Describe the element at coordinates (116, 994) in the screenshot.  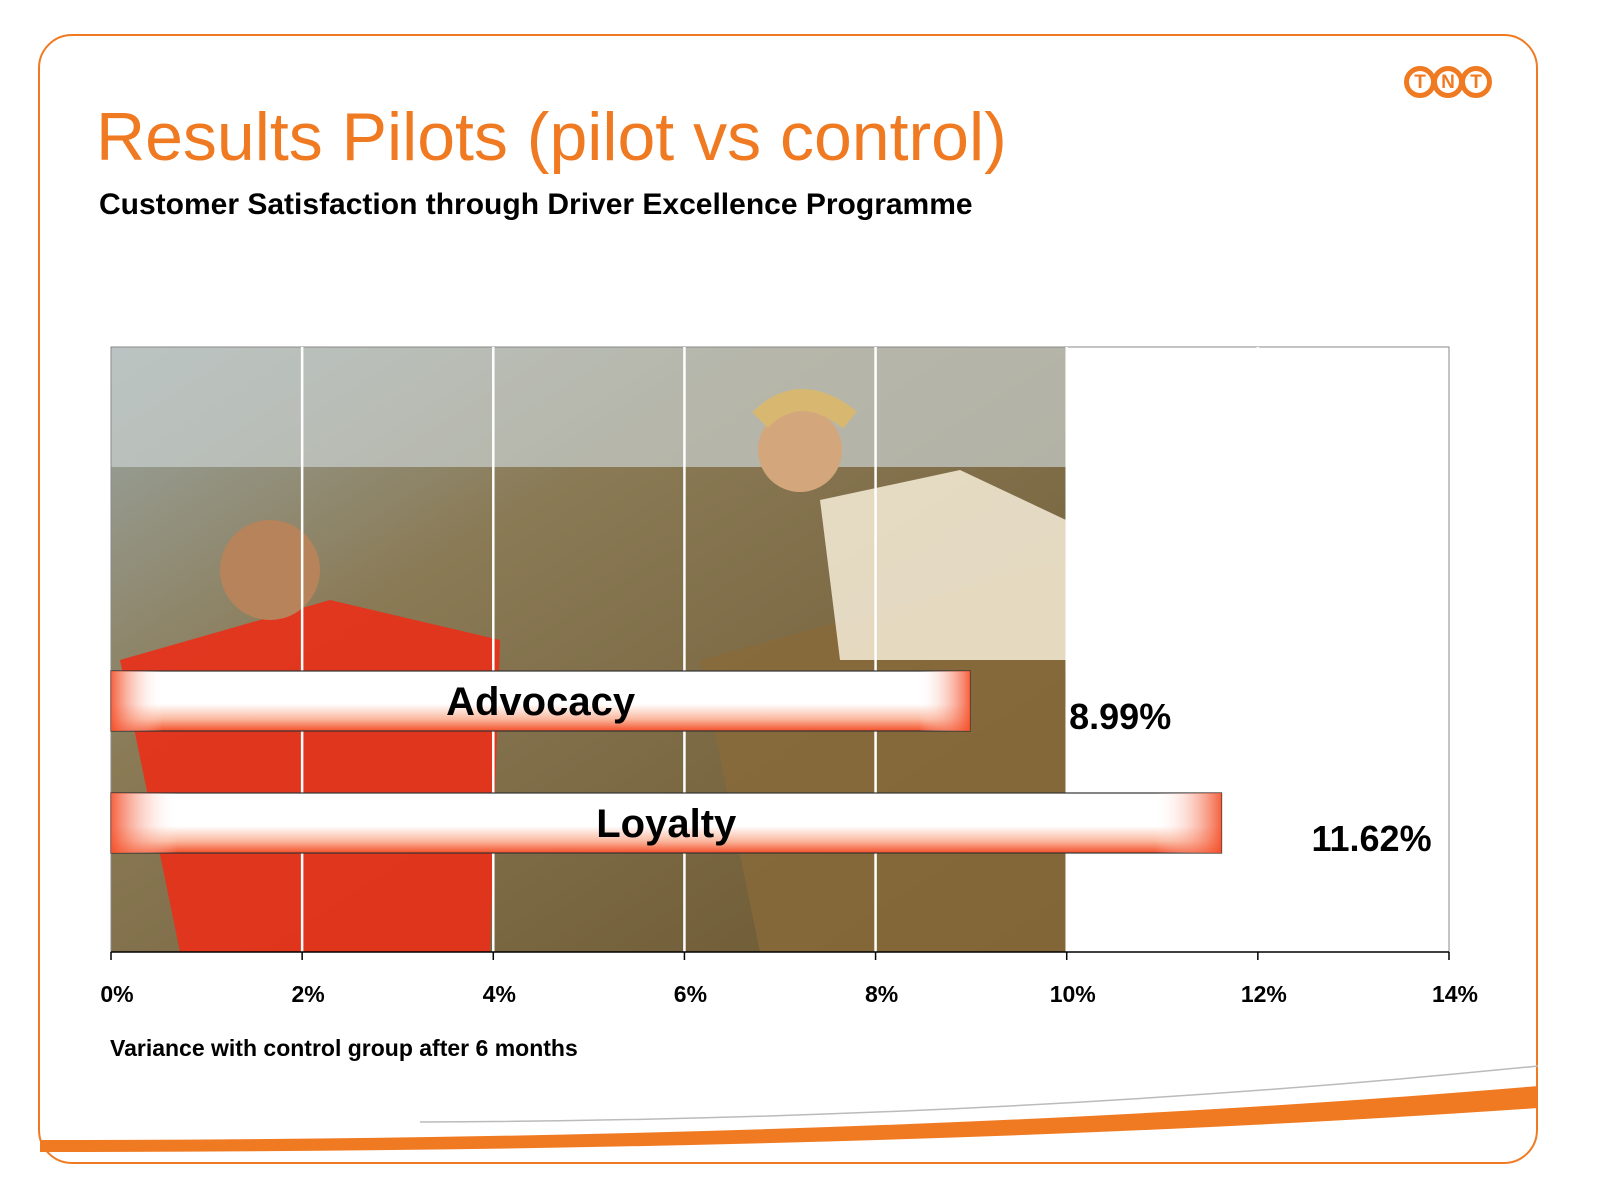
I see `x-tick-label: 0%` at that location.